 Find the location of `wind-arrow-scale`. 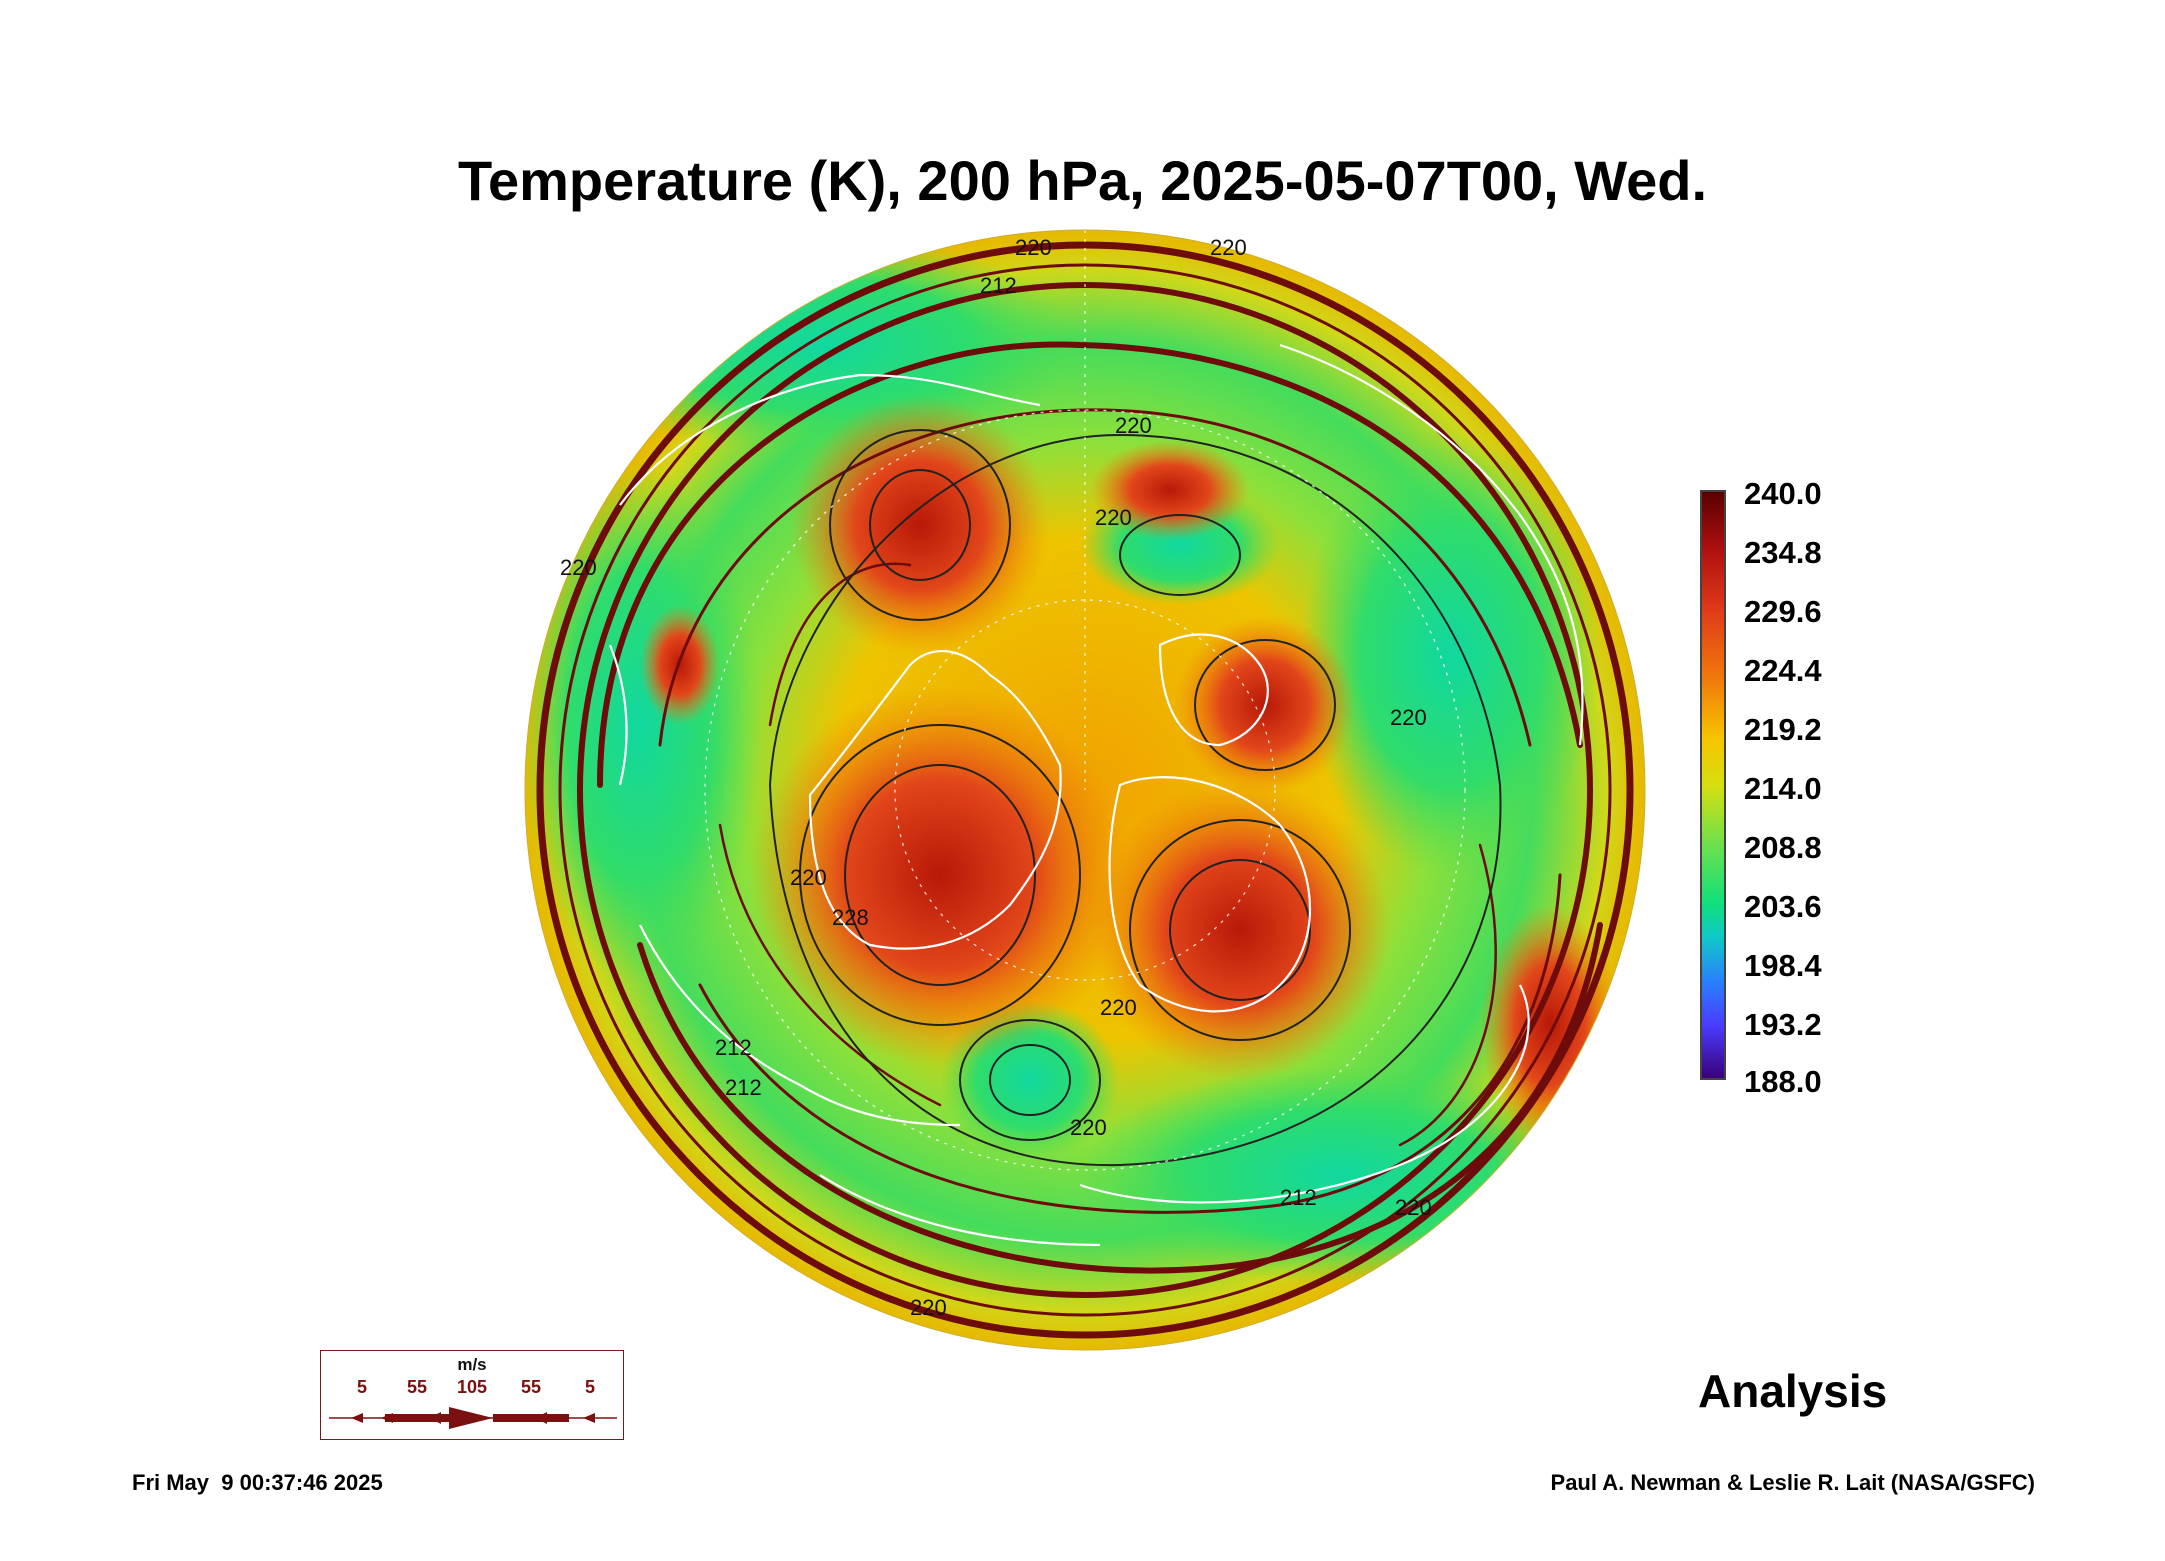

wind-arrow-scale is located at coordinates (473, 1418).